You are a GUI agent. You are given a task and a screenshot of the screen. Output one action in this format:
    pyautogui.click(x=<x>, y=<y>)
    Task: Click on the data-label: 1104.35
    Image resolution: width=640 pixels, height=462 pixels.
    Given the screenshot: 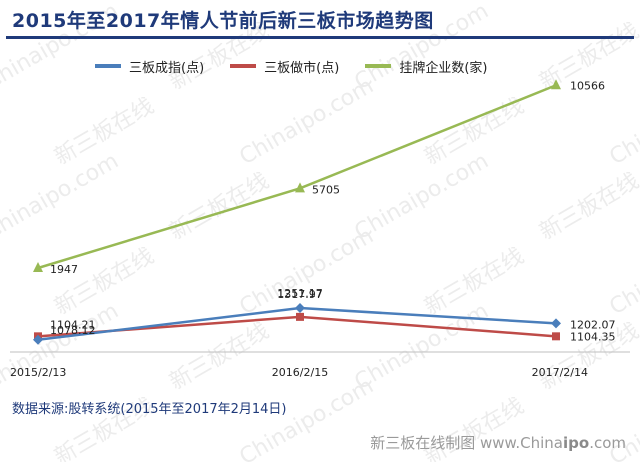 What is the action you would take?
    pyautogui.click(x=593, y=336)
    